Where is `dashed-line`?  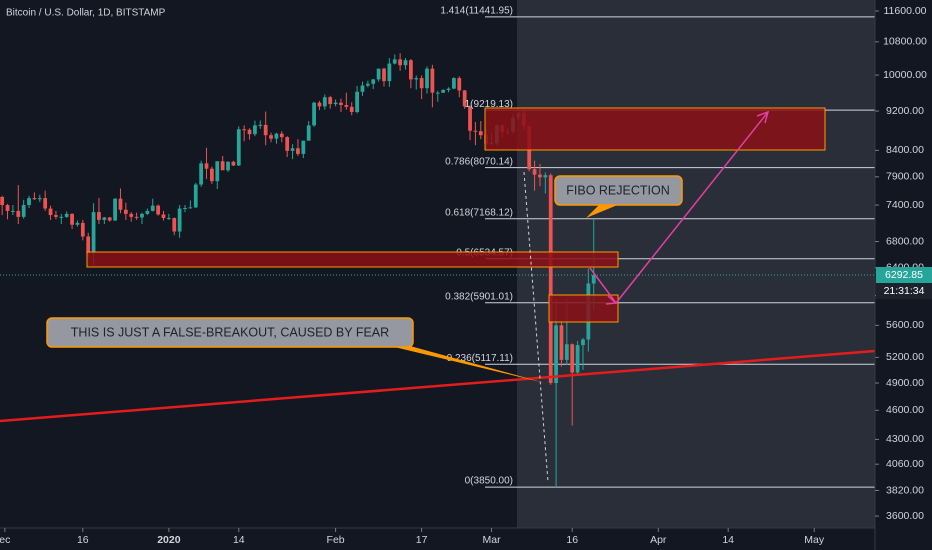
dashed-line is located at coordinates (536, 327).